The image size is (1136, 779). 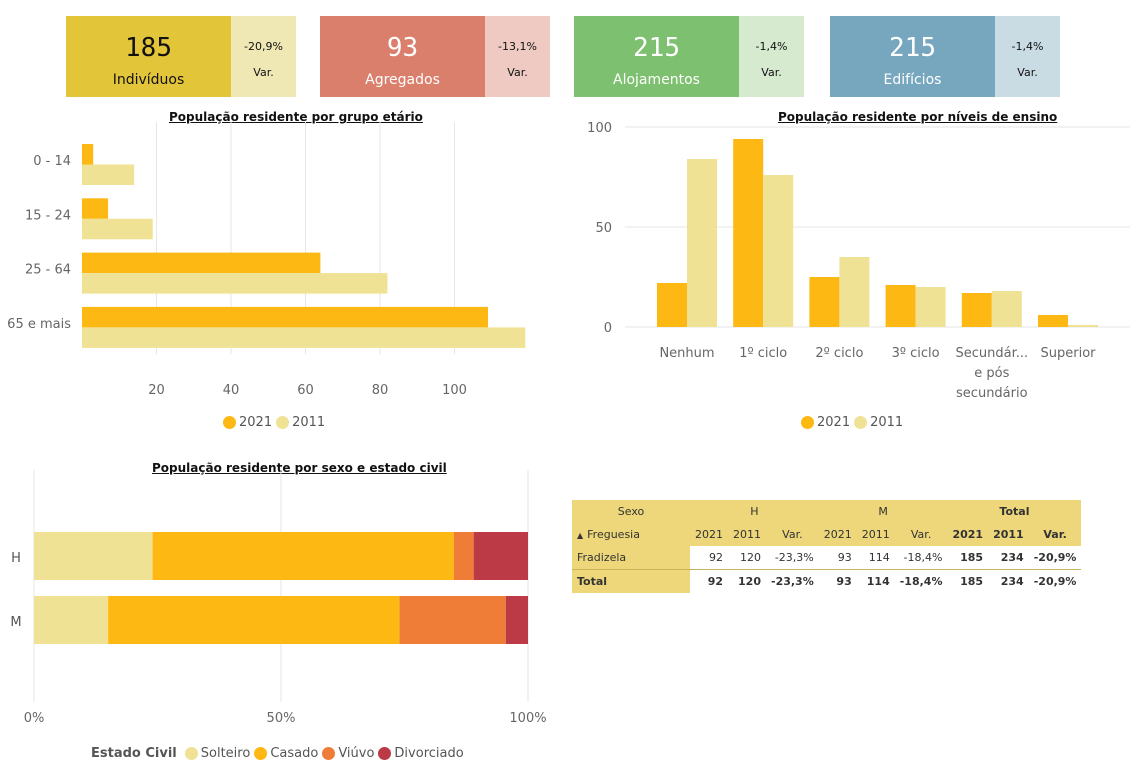 I want to click on legend-item-casado: Casado, so click(x=286, y=753).